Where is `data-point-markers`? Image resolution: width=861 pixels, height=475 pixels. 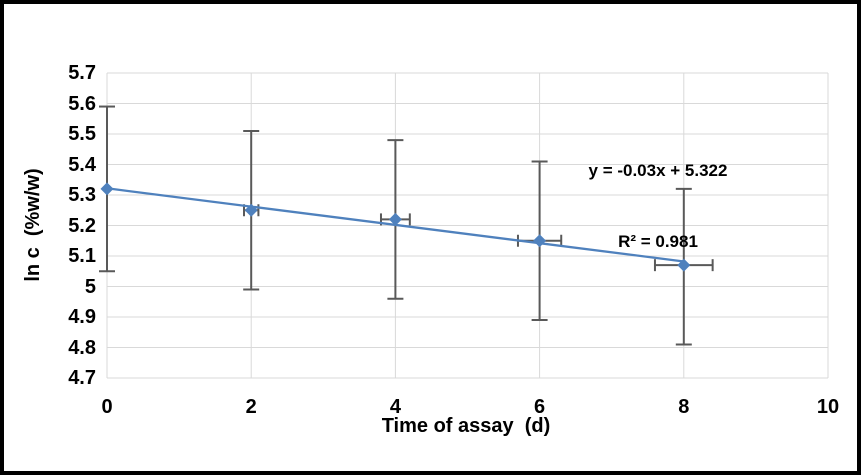 data-point-markers is located at coordinates (395, 227).